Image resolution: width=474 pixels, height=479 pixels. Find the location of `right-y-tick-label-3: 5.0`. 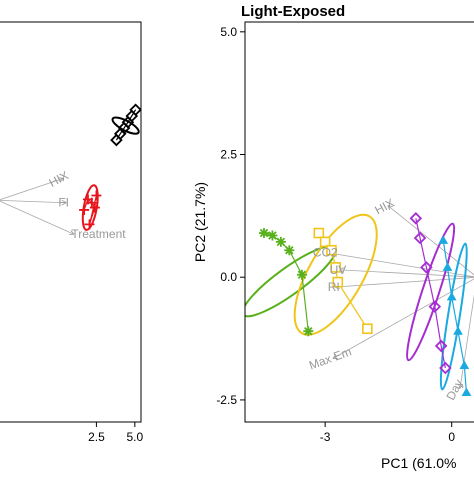

right-y-tick-label-3: 5.0 is located at coordinates (228, 32).